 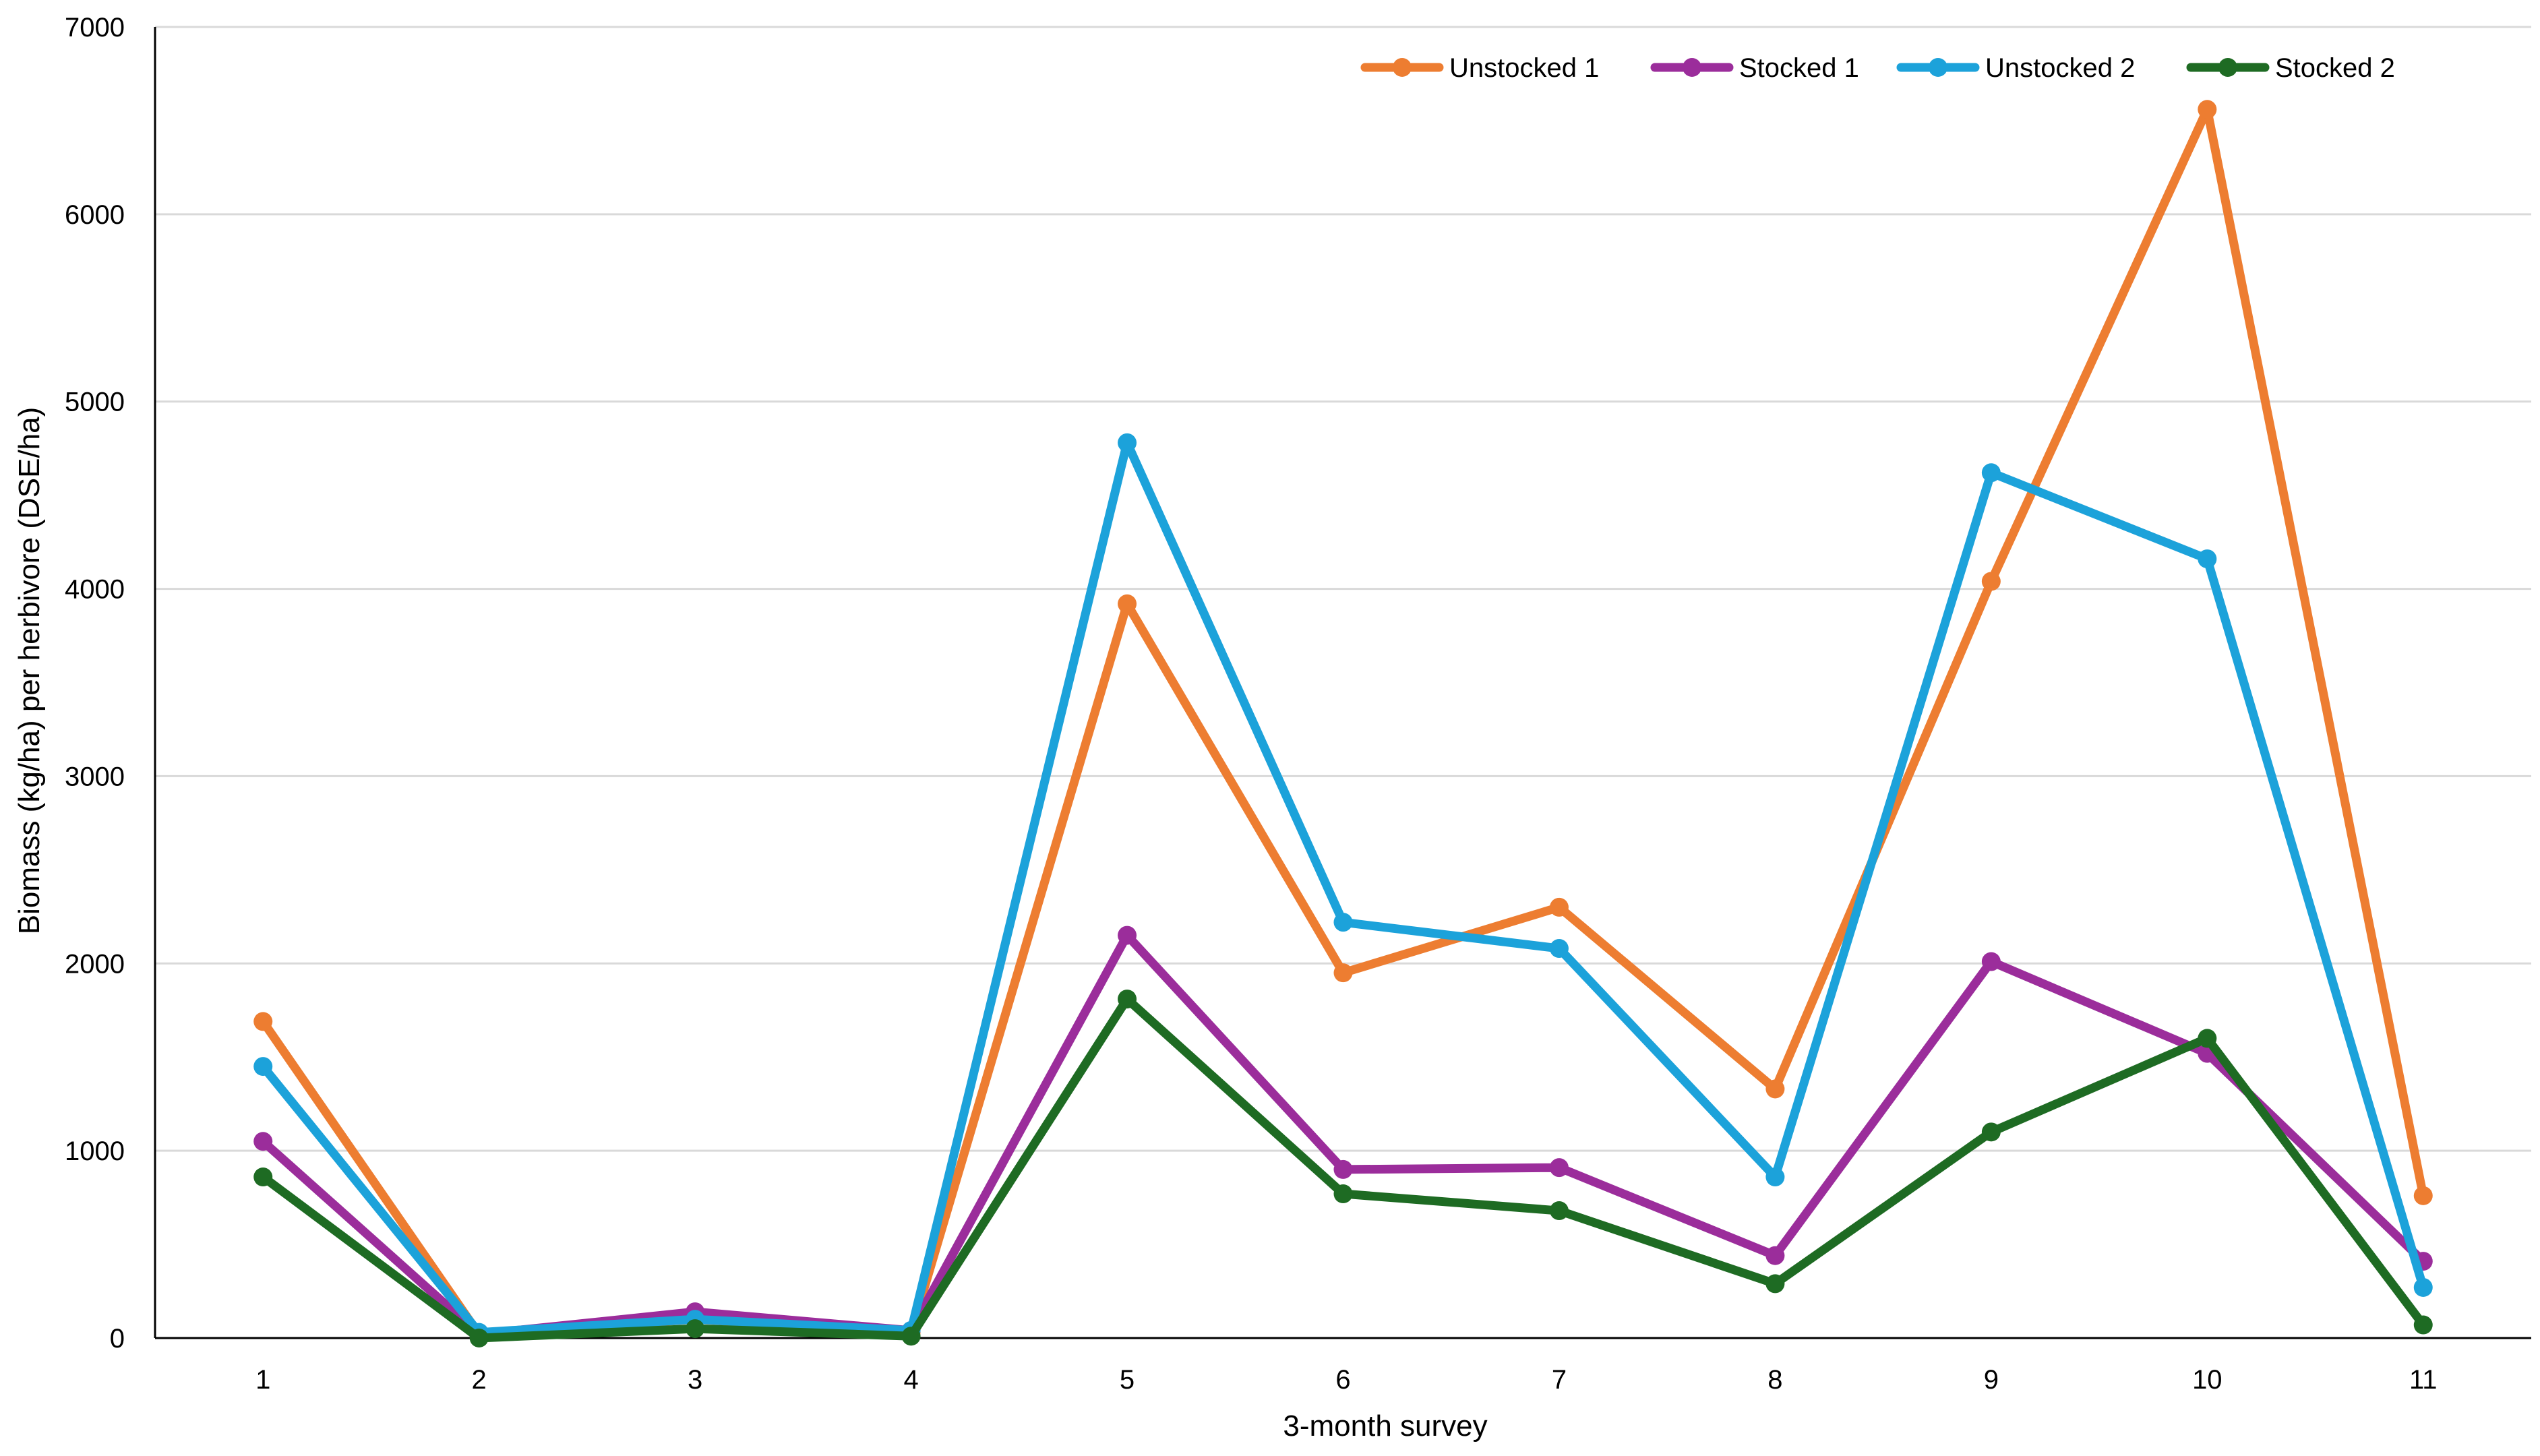 What do you see at coordinates (1799, 68) in the screenshot?
I see `legend-label: Stocked 1` at bounding box center [1799, 68].